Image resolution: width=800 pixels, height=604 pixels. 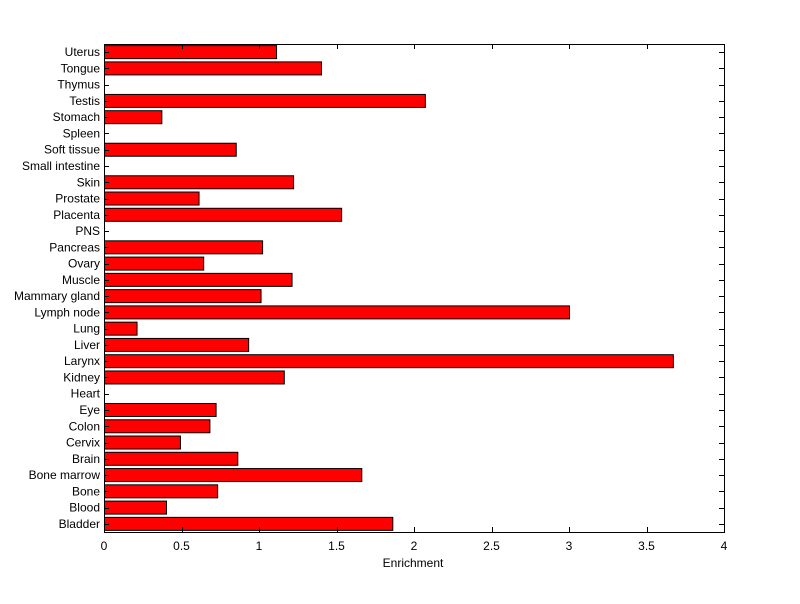 What do you see at coordinates (87, 231) in the screenshot?
I see `y-tick-label-pns: PNS` at bounding box center [87, 231].